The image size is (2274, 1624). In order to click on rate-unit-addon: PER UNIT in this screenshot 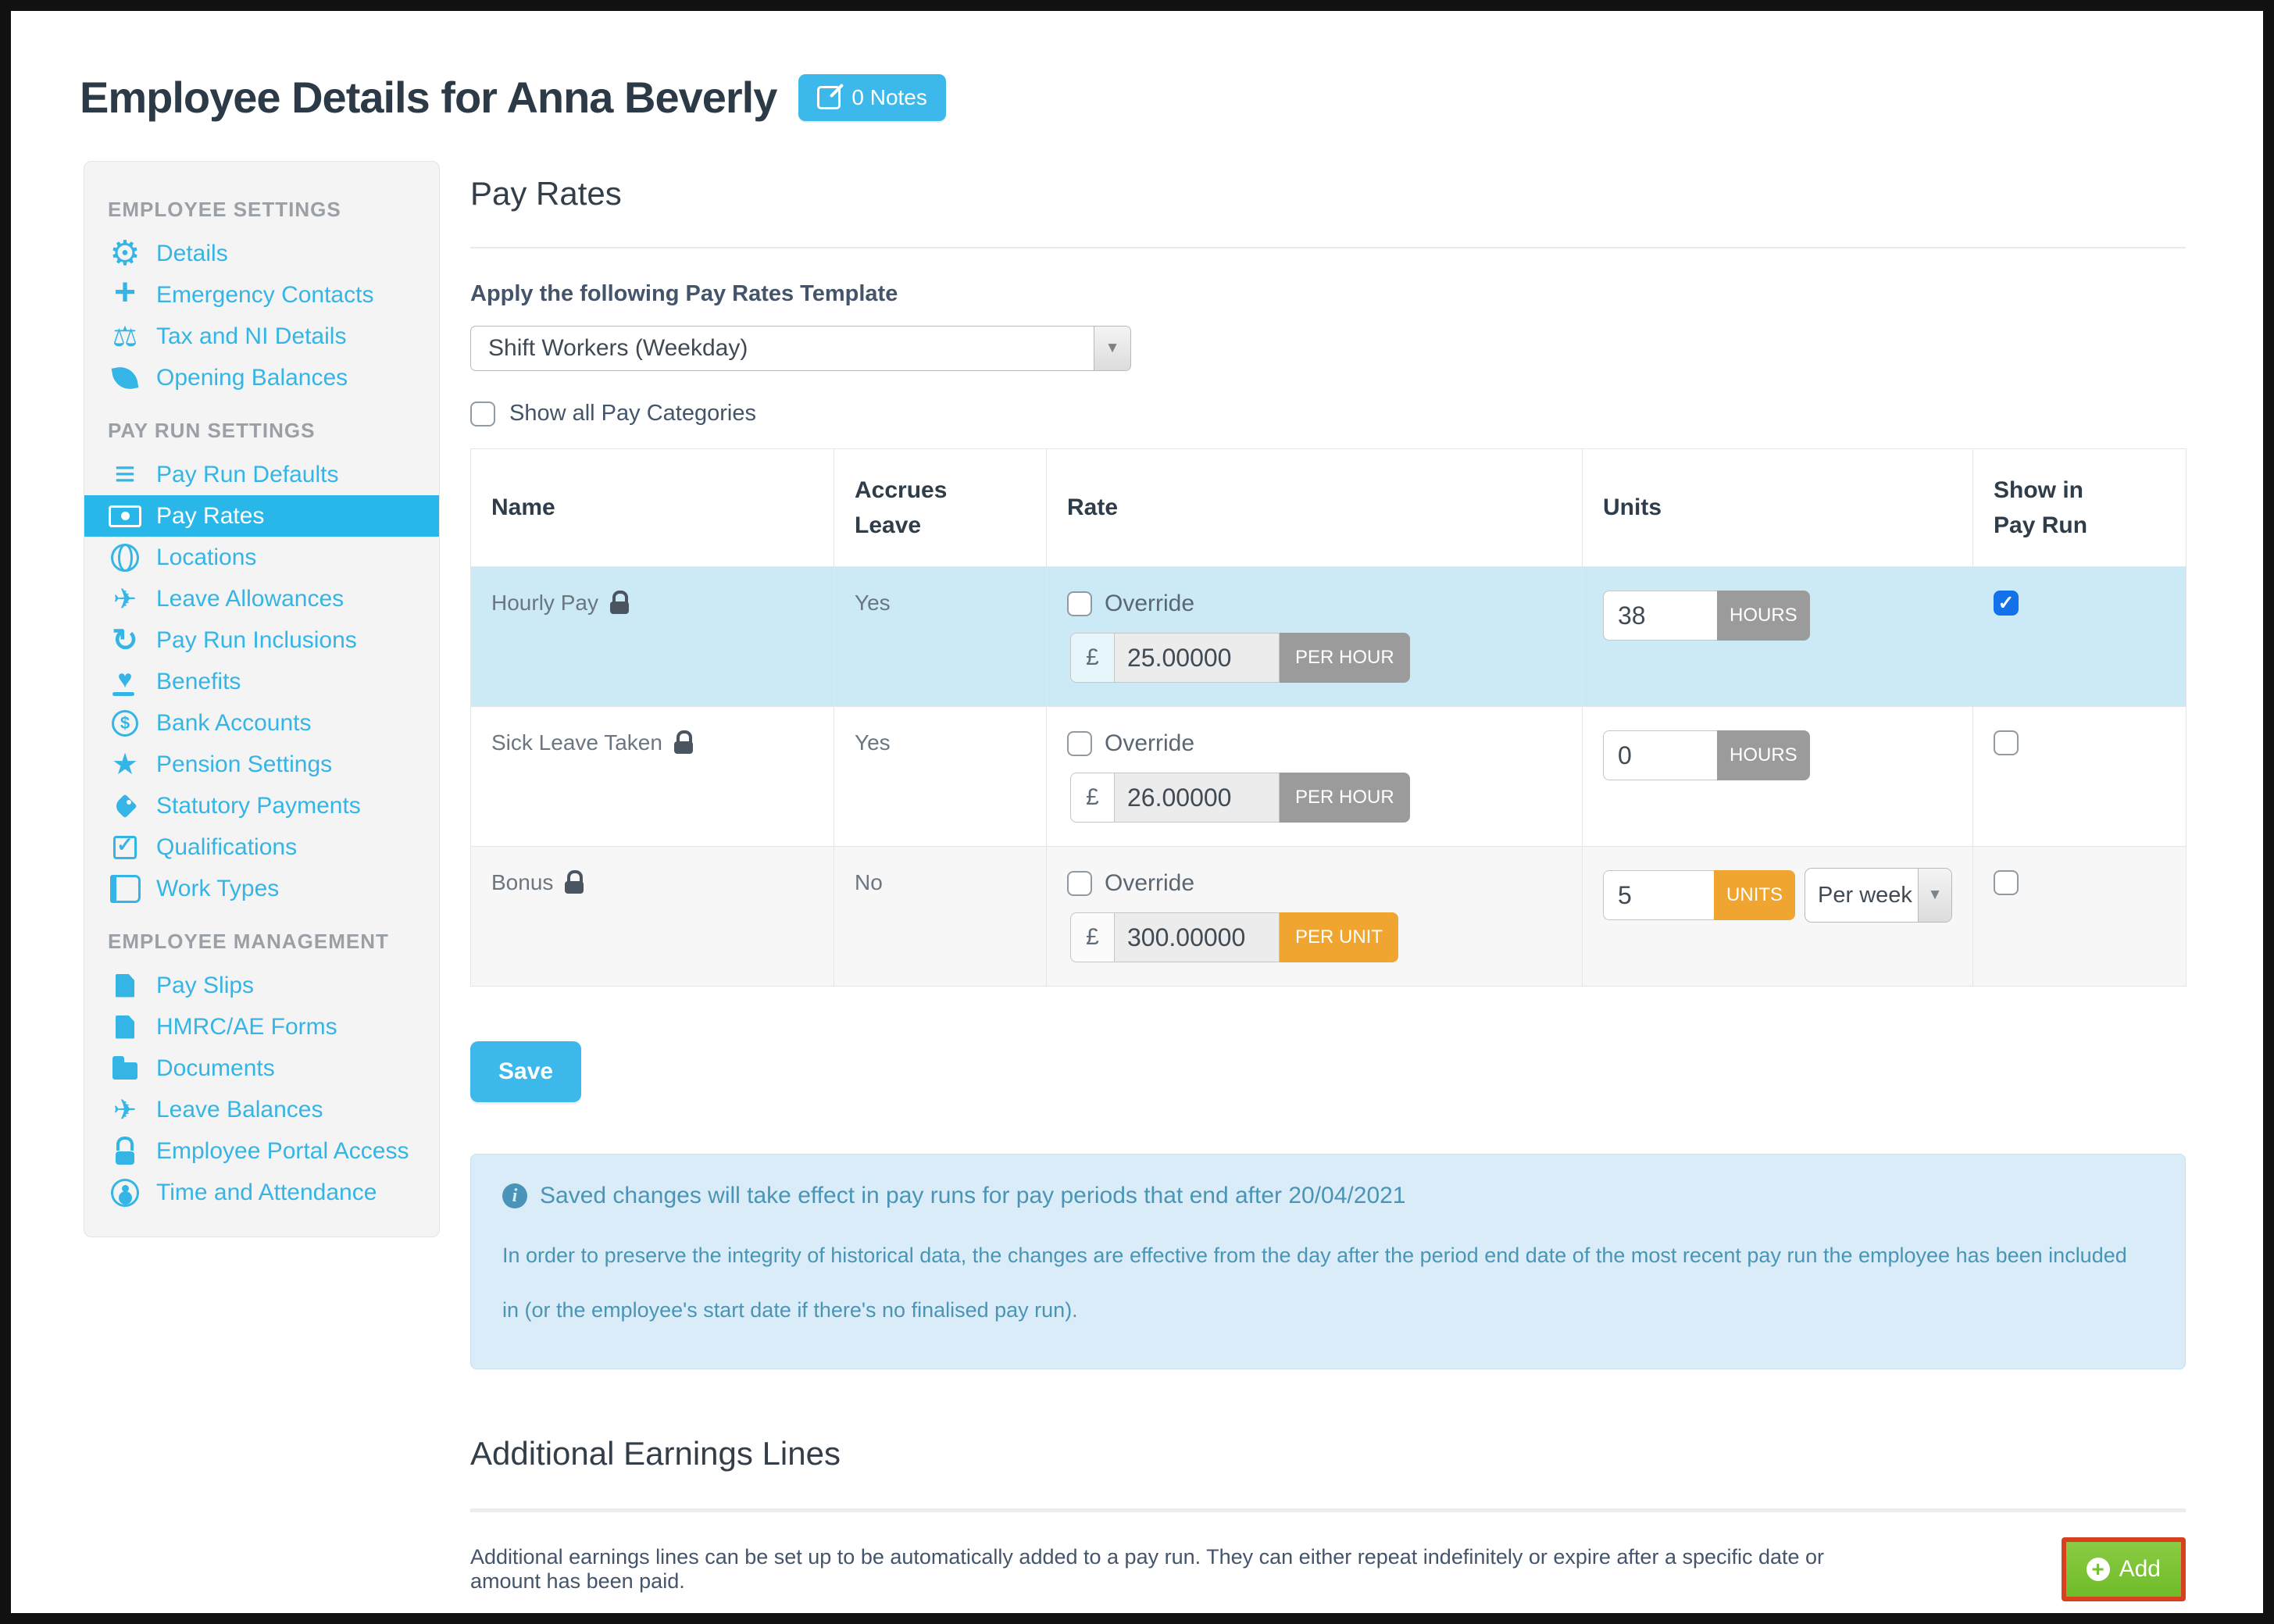, I will do `click(1339, 937)`.